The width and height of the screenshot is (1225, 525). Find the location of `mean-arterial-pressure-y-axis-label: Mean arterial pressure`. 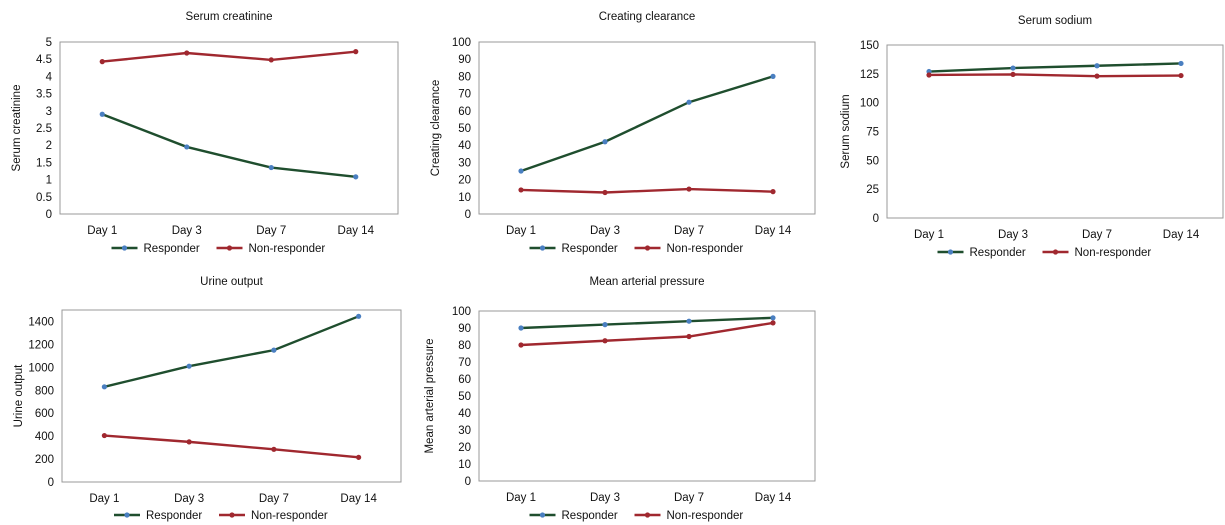

mean-arterial-pressure-y-axis-label: Mean arterial pressure is located at coordinates (430, 395).